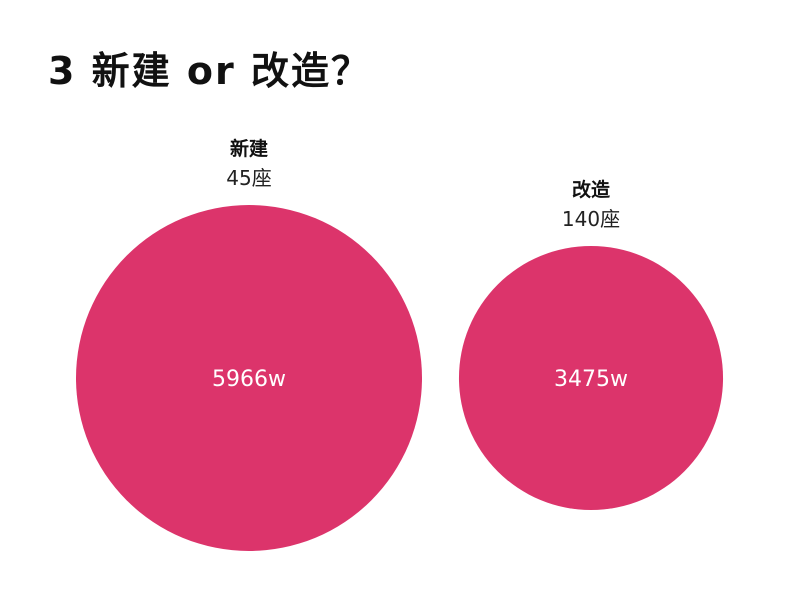 This screenshot has width=800, height=600. I want to click on bubble-name-label-0: 新建, so click(249, 148).